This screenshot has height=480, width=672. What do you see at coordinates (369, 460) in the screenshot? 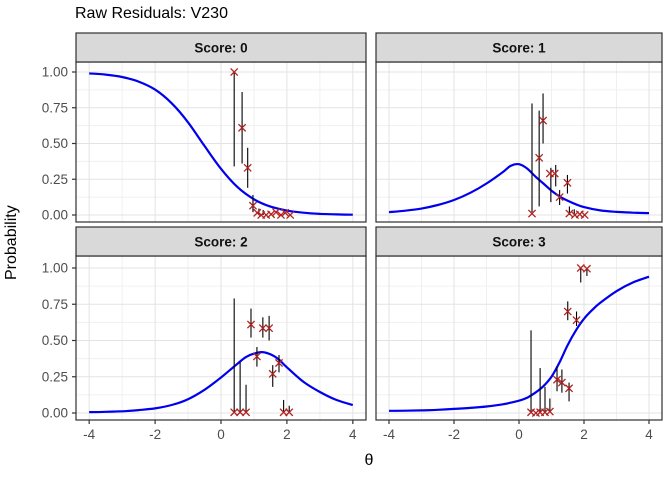
I see `x-axis-label: θ` at bounding box center [369, 460].